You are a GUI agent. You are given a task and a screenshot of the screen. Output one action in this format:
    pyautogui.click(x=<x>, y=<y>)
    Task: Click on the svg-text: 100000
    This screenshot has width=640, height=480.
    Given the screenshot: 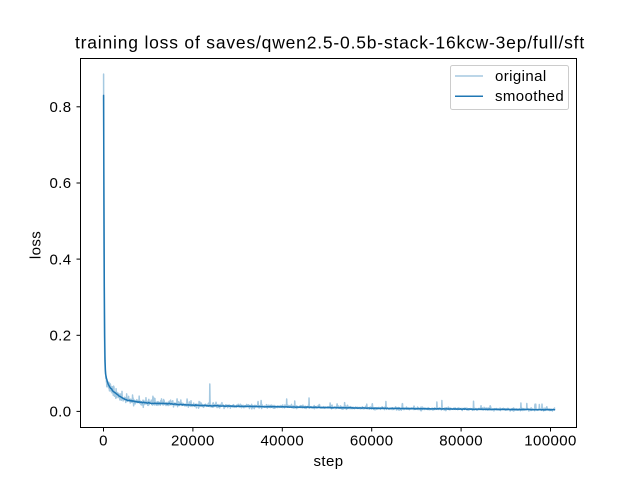 What is the action you would take?
    pyautogui.click(x=550, y=441)
    